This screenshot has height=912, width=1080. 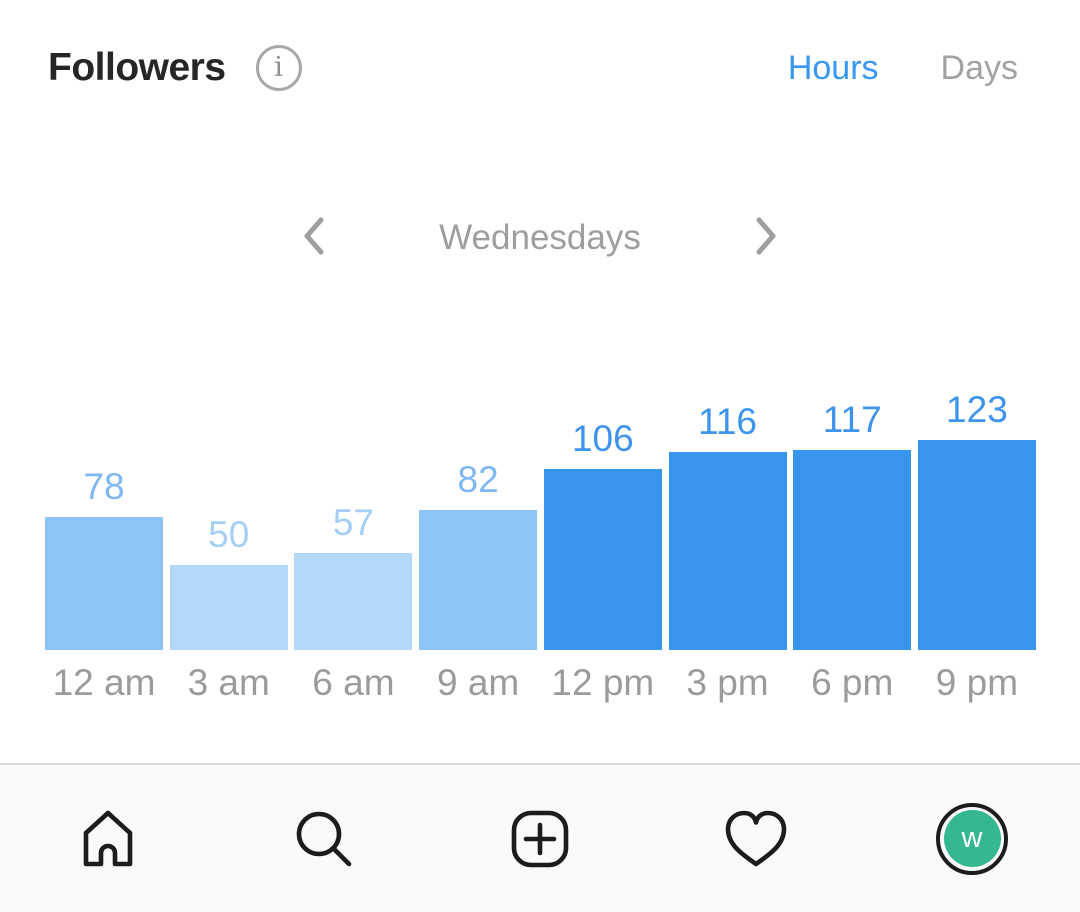 I want to click on nav-profile-button: w, so click(x=972, y=838).